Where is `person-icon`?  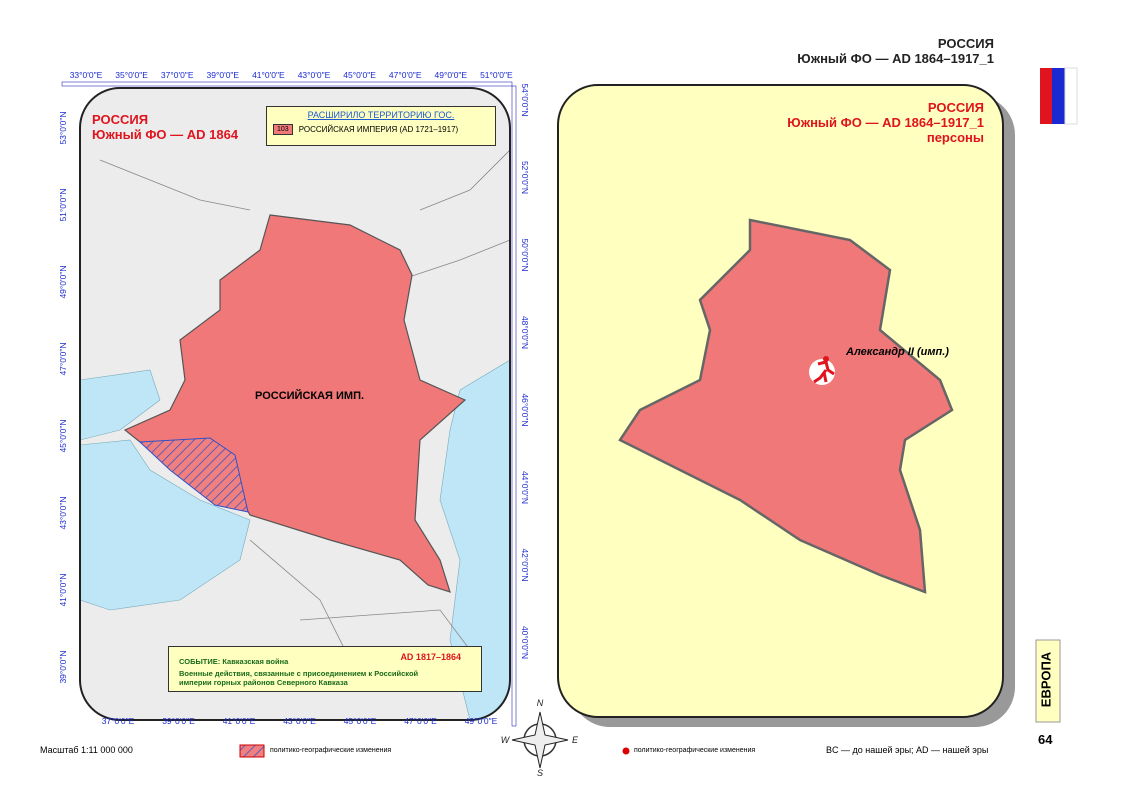 person-icon is located at coordinates (824, 372).